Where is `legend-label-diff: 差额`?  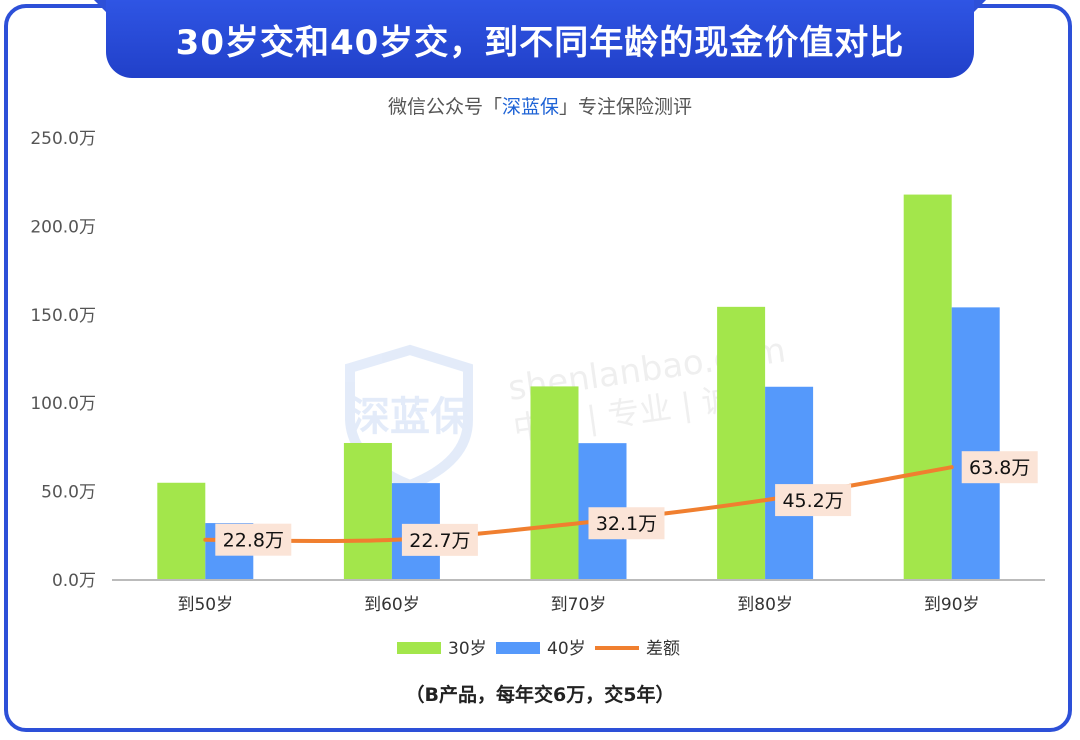 legend-label-diff: 差额 is located at coordinates (663, 649).